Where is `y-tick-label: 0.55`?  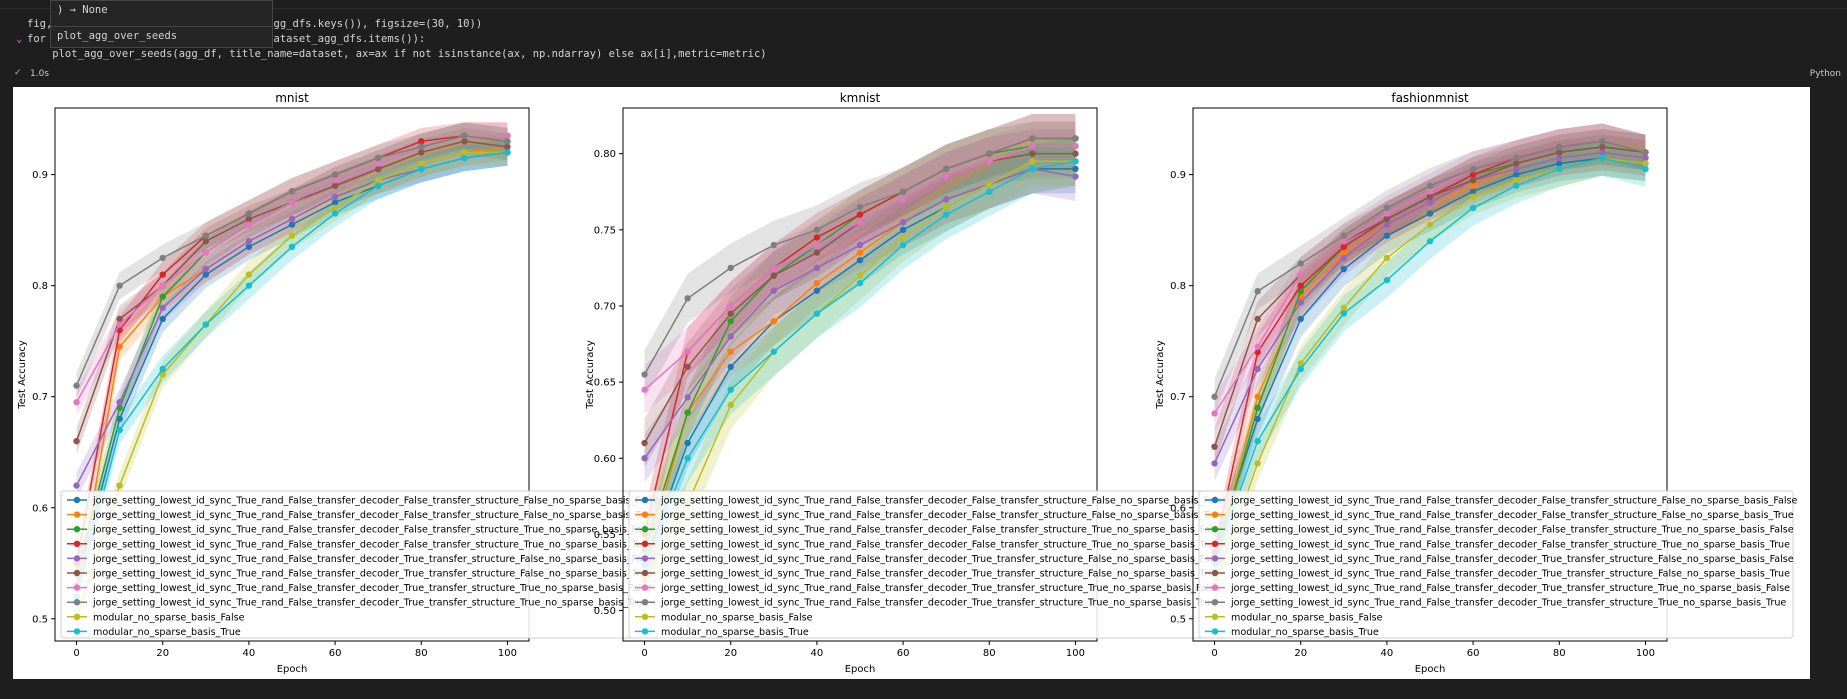
y-tick-label: 0.55 is located at coordinates (605, 535).